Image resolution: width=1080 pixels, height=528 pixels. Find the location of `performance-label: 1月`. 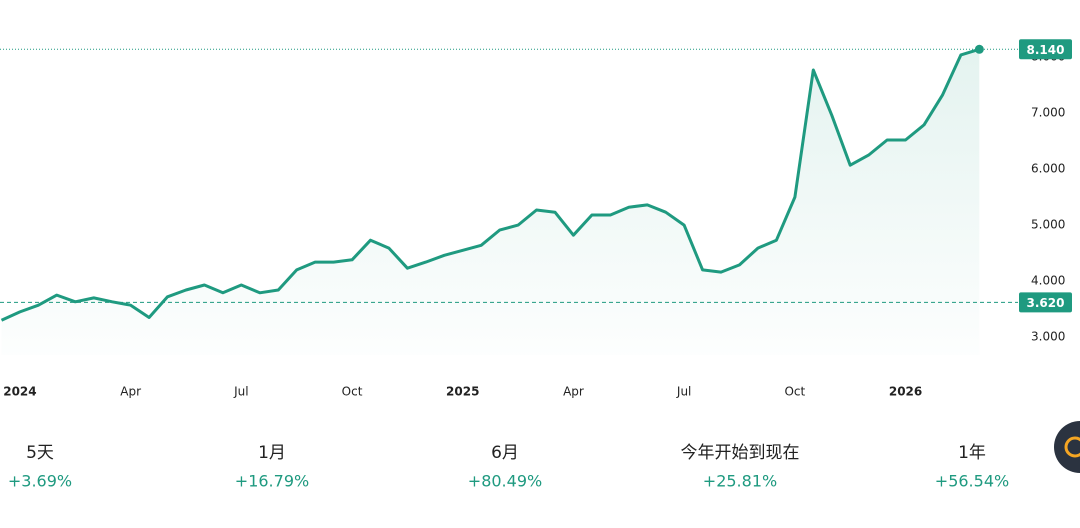

performance-label: 1月 is located at coordinates (272, 453).